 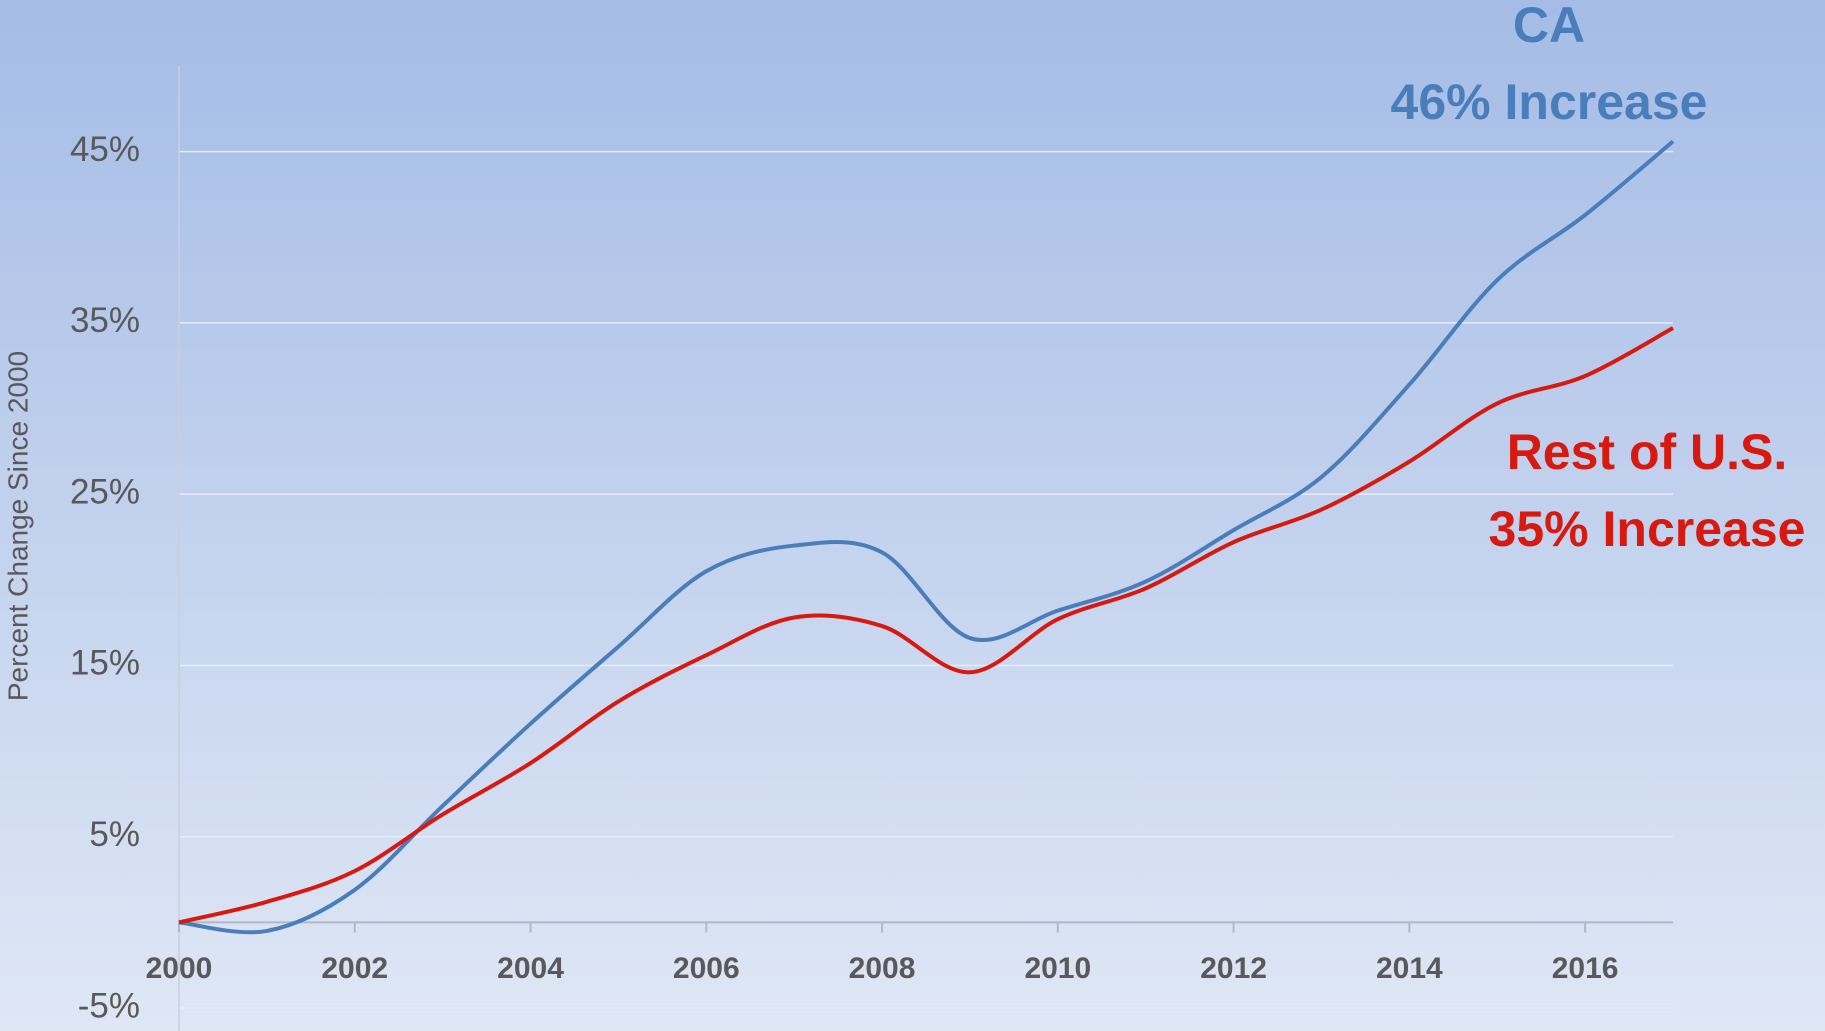 What do you see at coordinates (1549, 102) in the screenshot?
I see `annotation: 46% Increase` at bounding box center [1549, 102].